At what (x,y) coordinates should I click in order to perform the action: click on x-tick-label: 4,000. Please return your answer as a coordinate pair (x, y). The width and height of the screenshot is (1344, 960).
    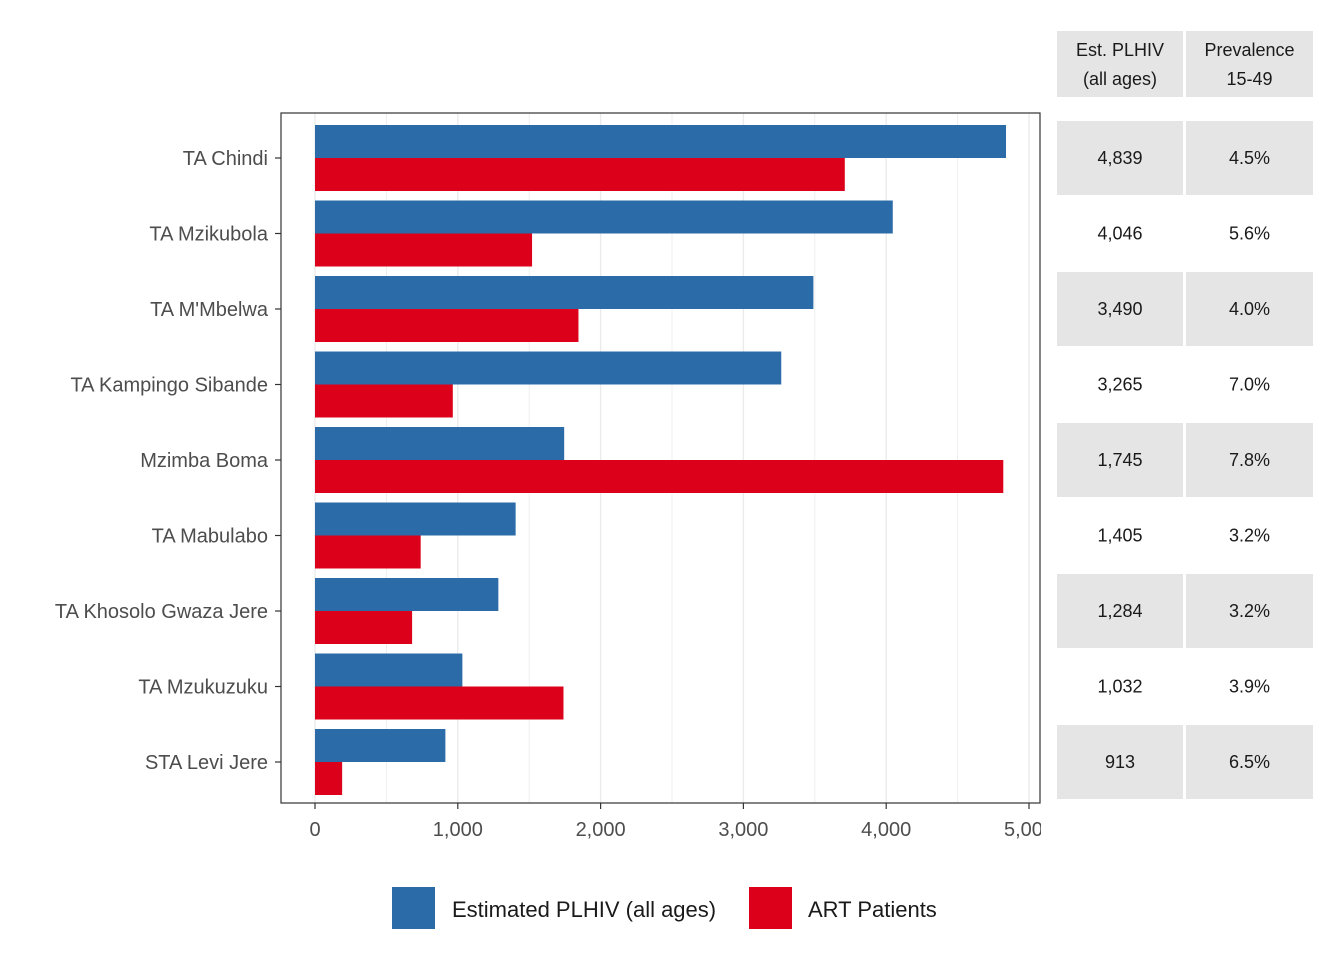
    Looking at the image, I should click on (886, 830).